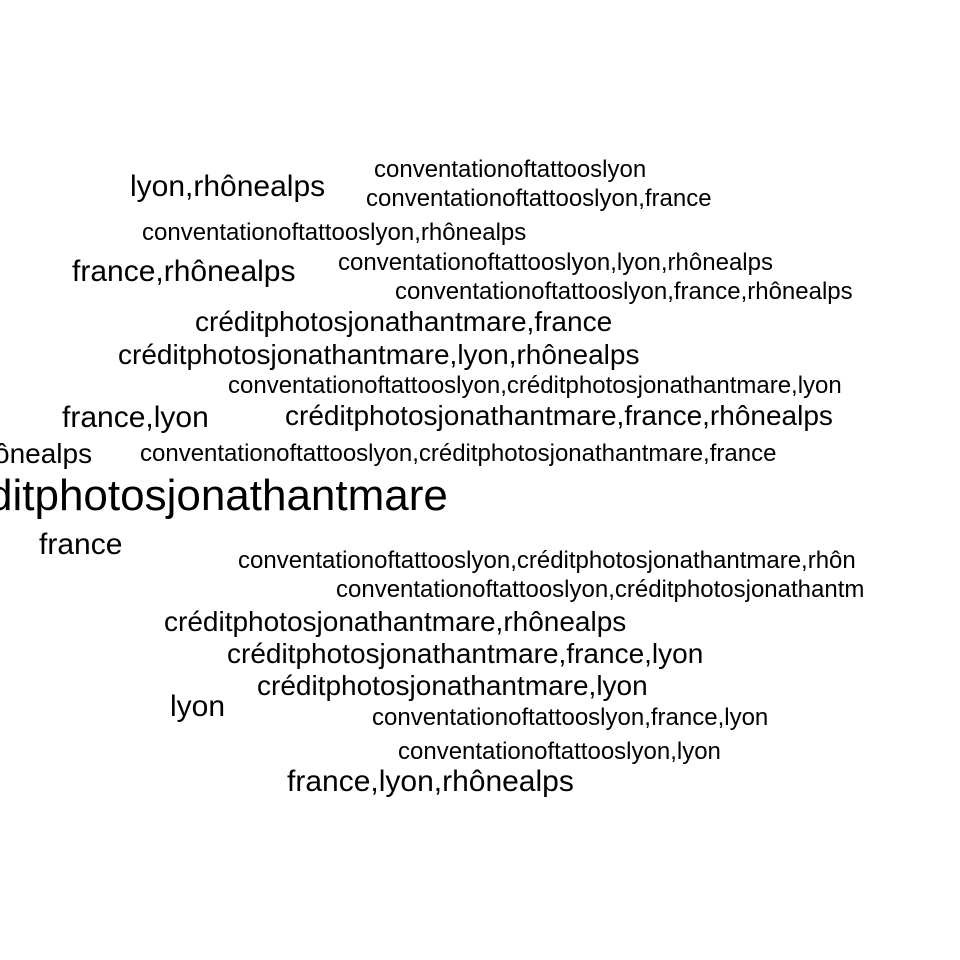  What do you see at coordinates (452, 685) in the screenshot?
I see `cloud-word: créditphotosjonathantmare,lyon` at bounding box center [452, 685].